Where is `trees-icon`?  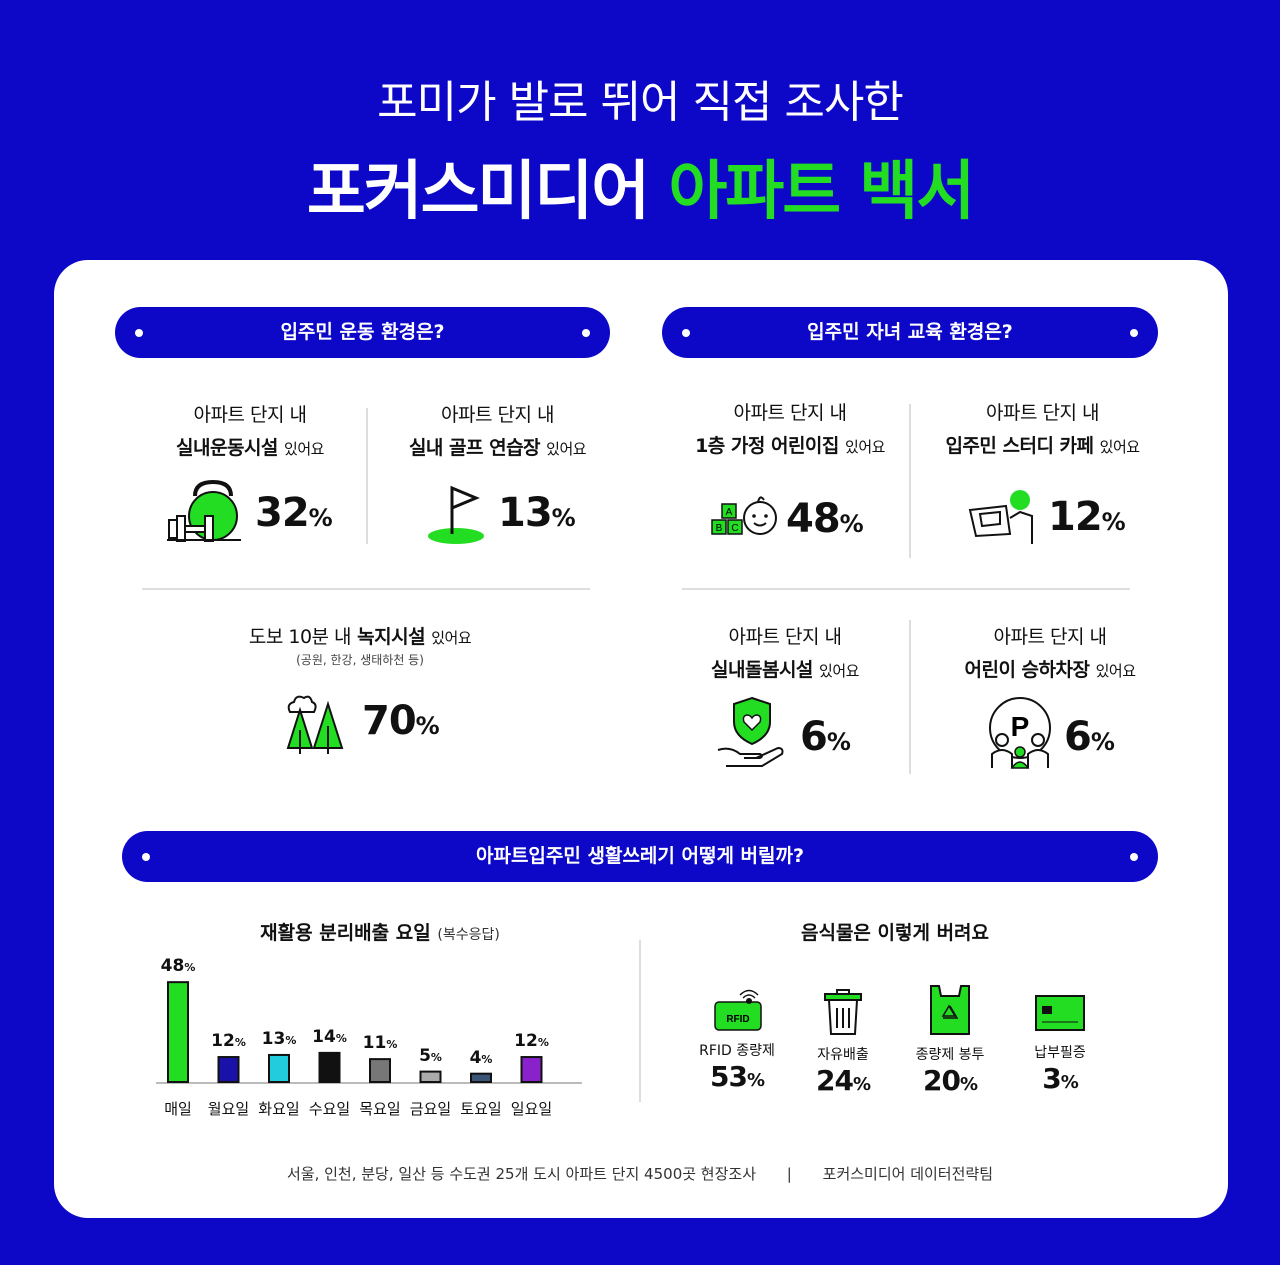 trees-icon is located at coordinates (315, 724).